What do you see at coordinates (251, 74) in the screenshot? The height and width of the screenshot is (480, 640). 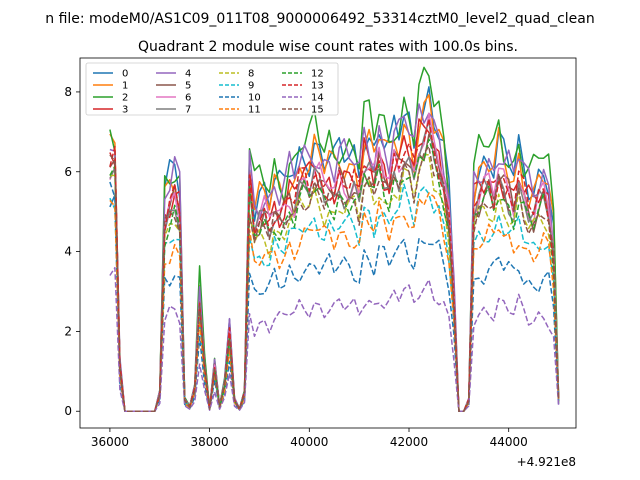 I see `legend-label: 8` at bounding box center [251, 74].